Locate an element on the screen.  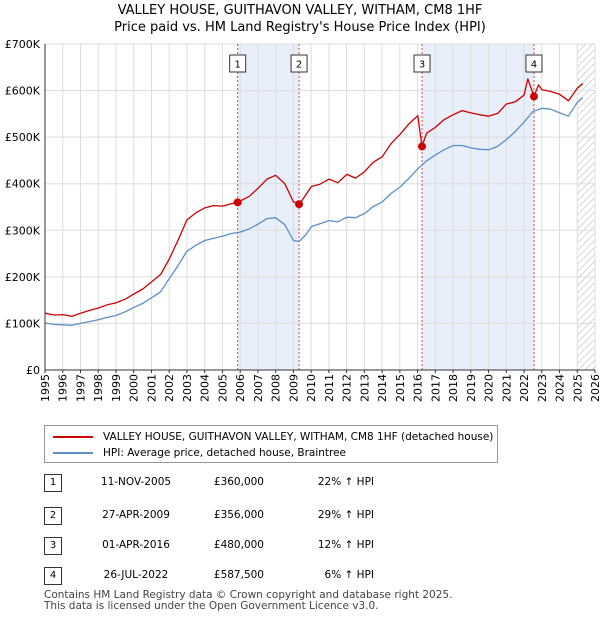
y-tick-label: £500K is located at coordinates (23, 137).